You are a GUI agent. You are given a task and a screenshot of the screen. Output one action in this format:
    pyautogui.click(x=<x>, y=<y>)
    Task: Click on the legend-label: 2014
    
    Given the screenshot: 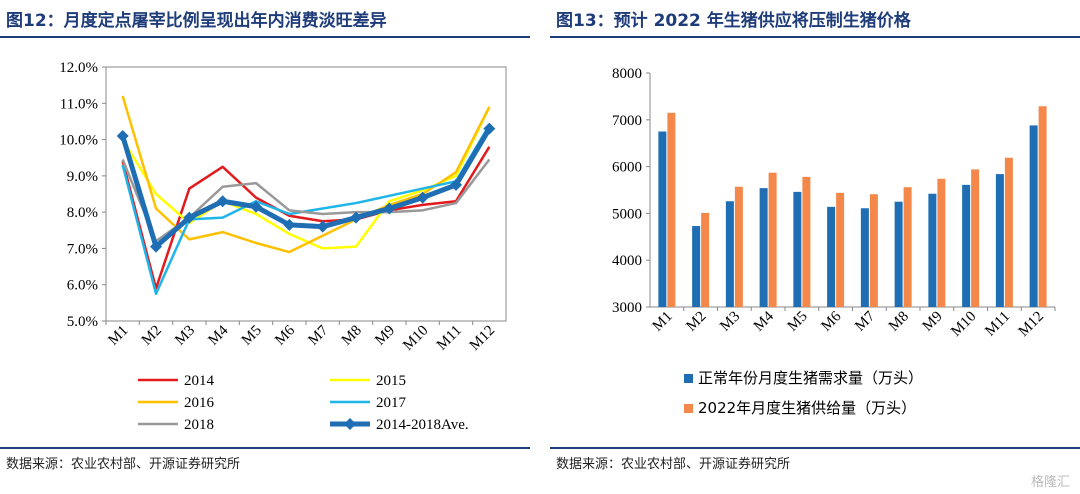 What is the action you would take?
    pyautogui.click(x=199, y=381)
    